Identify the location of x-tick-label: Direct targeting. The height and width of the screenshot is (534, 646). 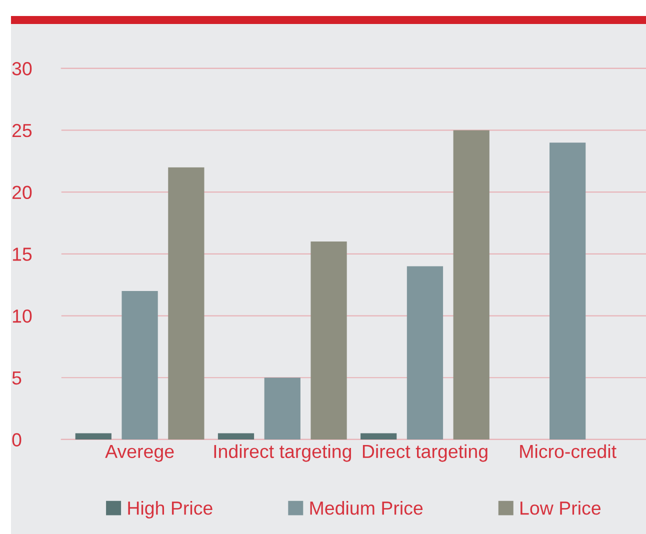
(425, 453).